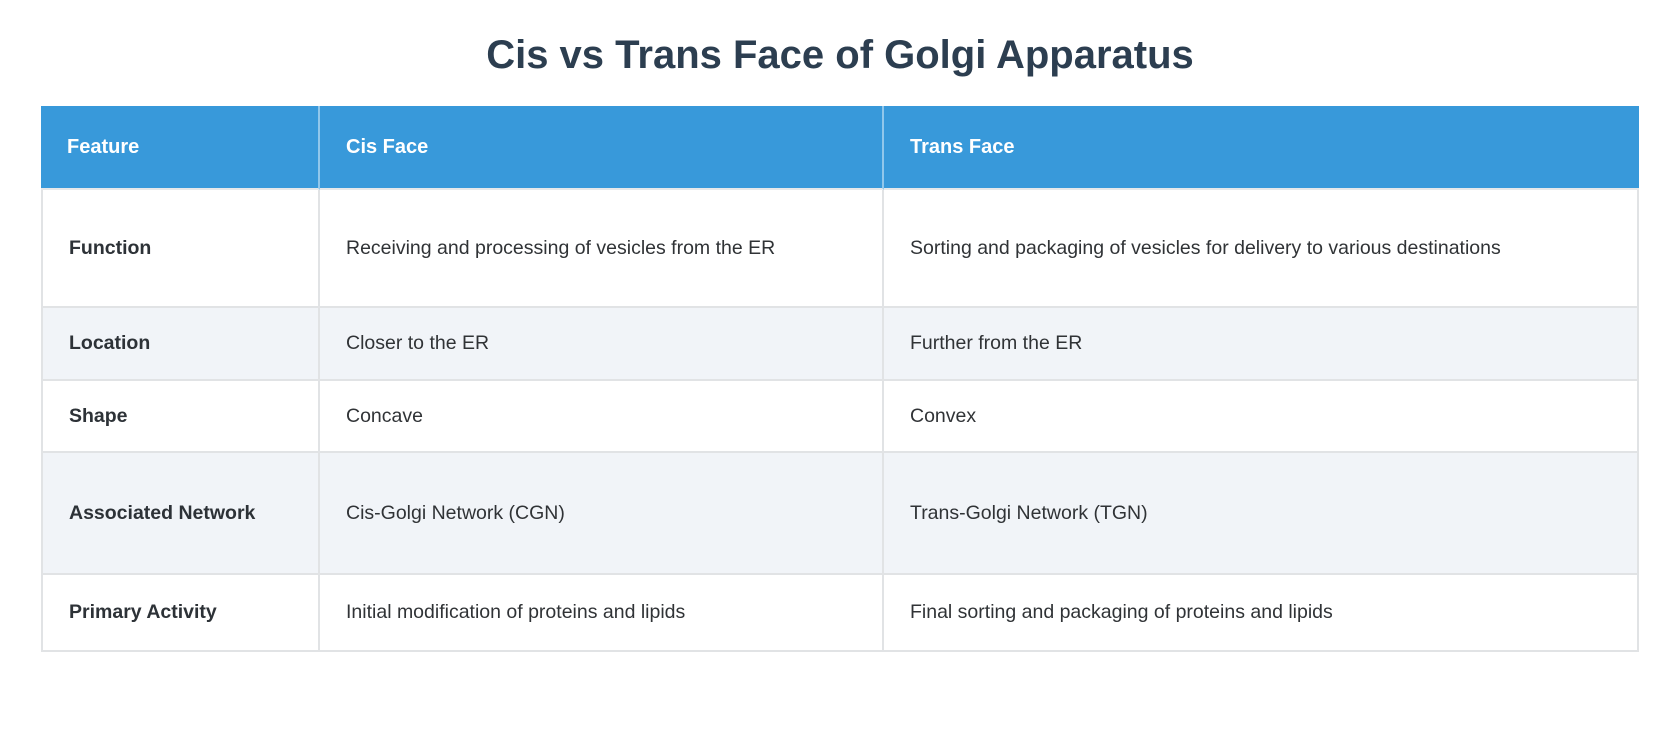 The width and height of the screenshot is (1680, 730). Describe the element at coordinates (1261, 344) in the screenshot. I see `trans-cell: Further from the ER` at that location.